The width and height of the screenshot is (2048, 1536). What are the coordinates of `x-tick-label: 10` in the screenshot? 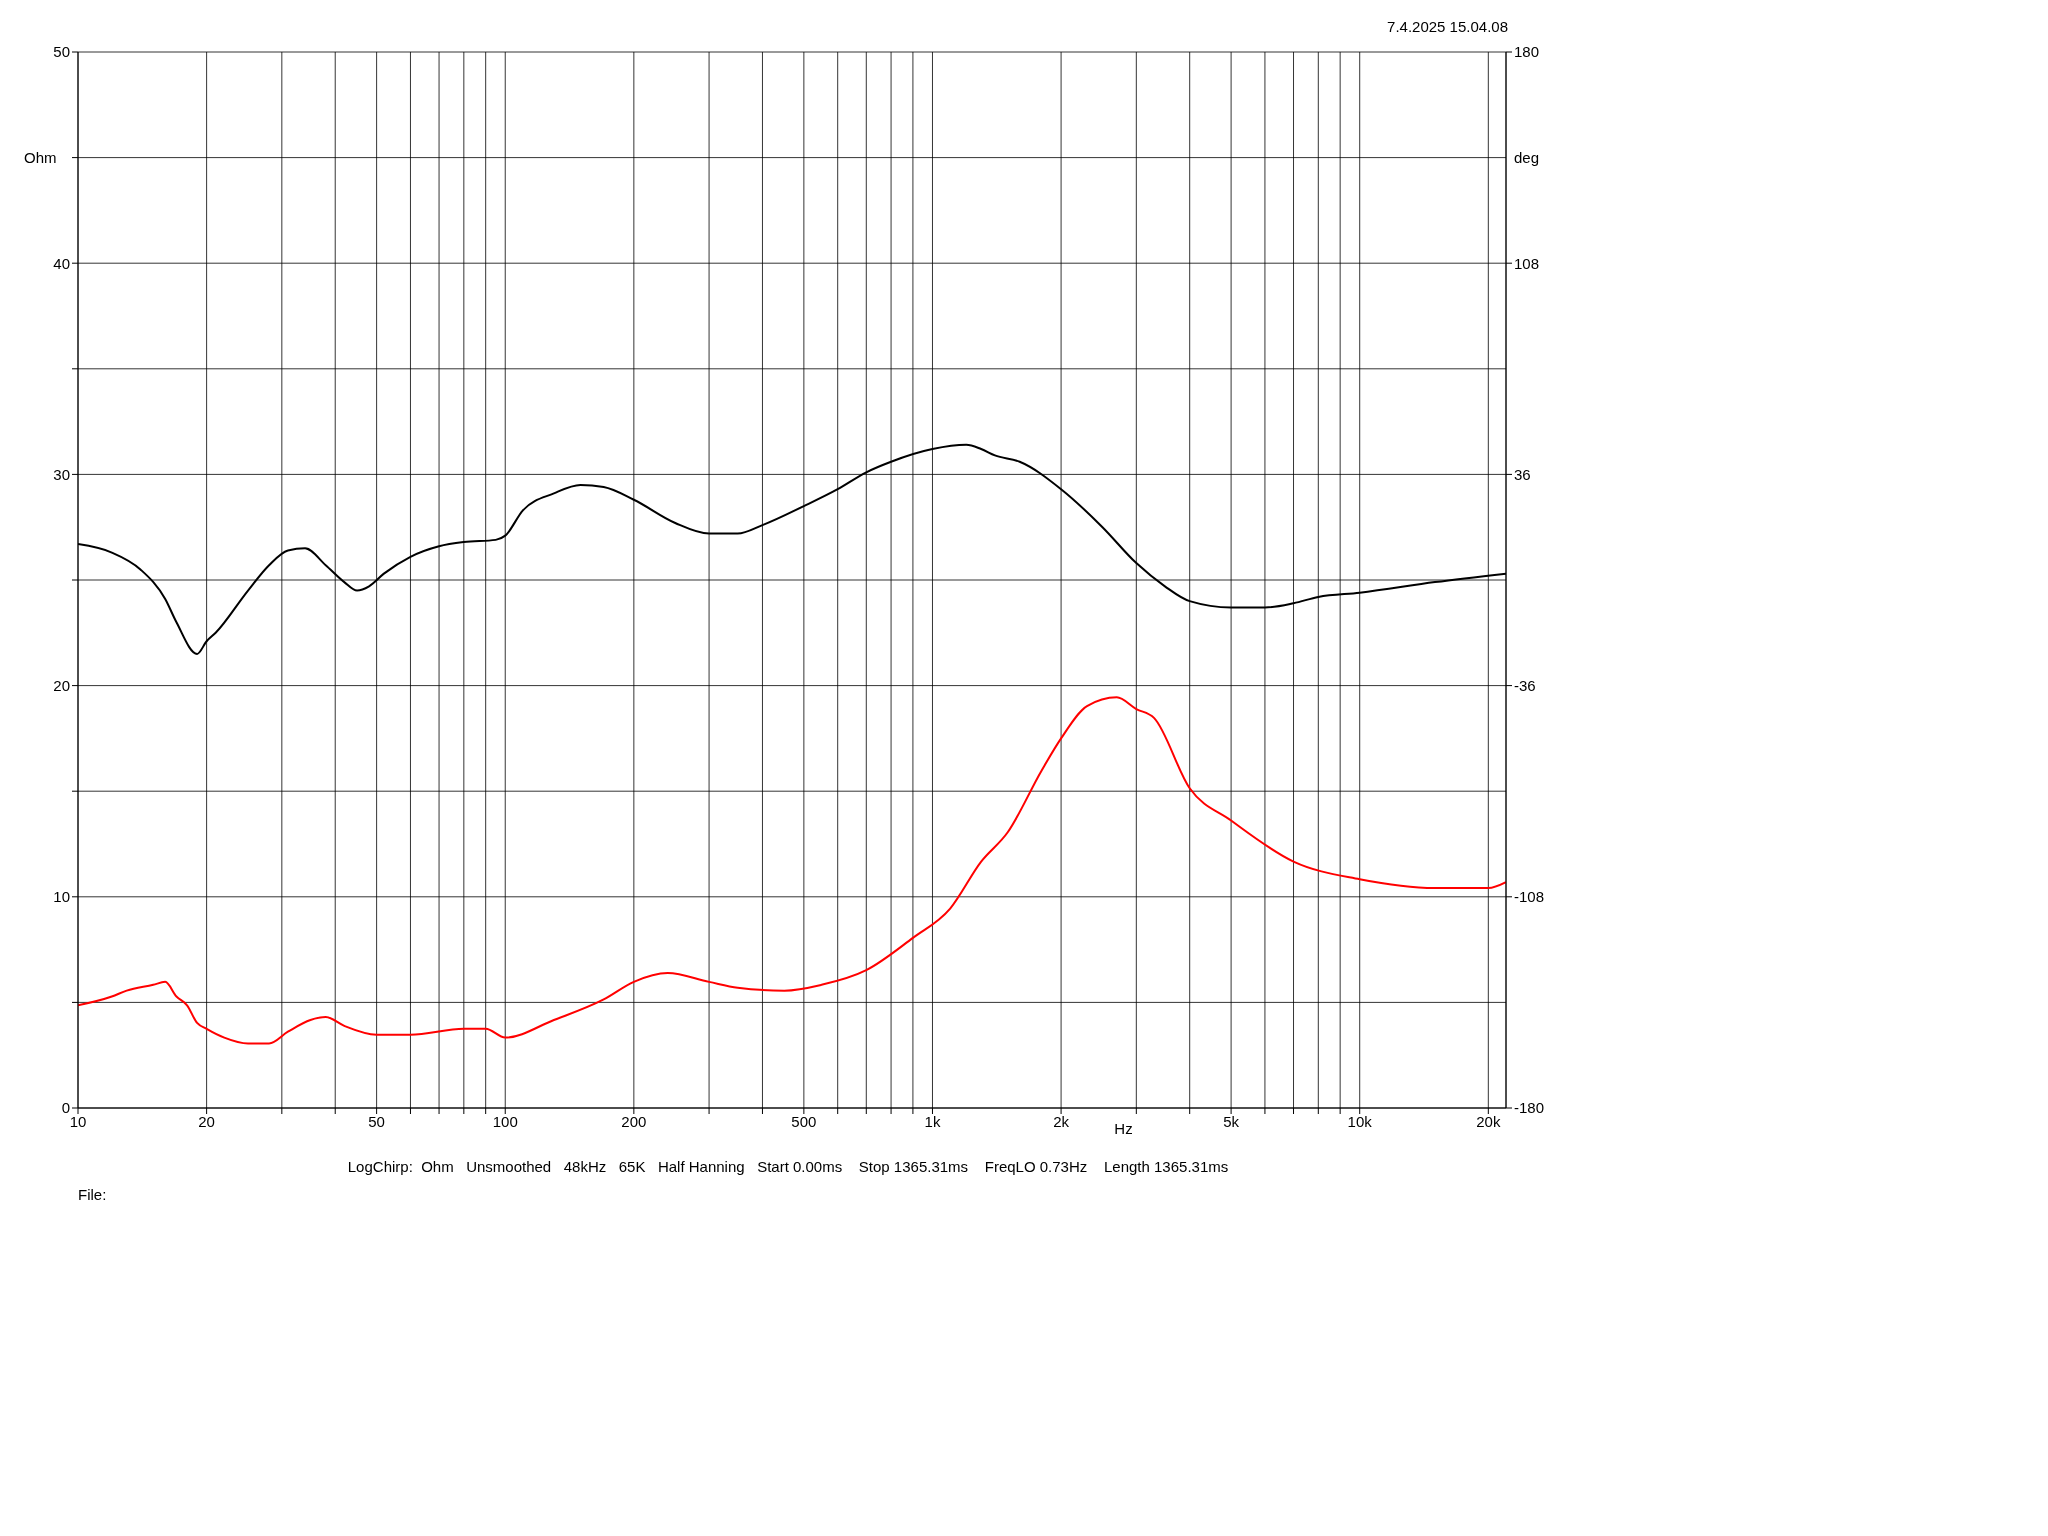 It's located at (78, 1121).